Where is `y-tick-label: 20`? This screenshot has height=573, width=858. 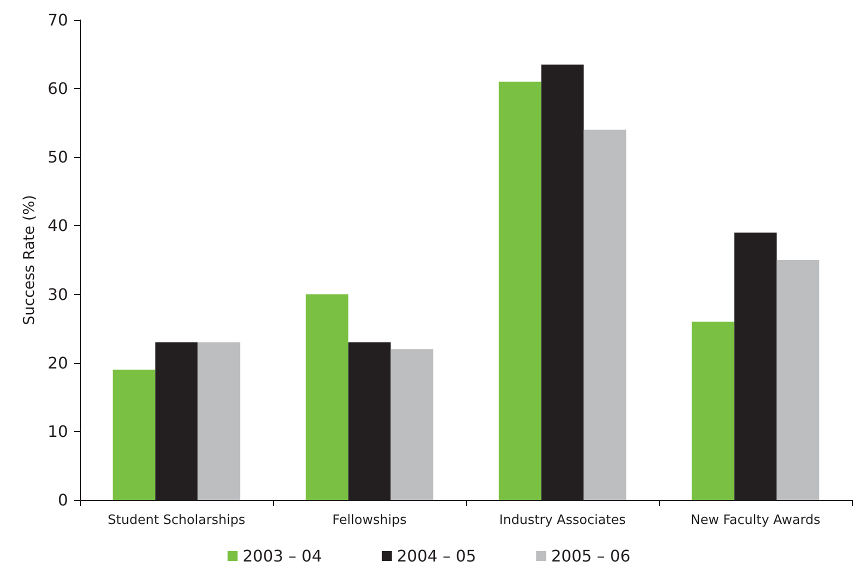 y-tick-label: 20 is located at coordinates (58, 362).